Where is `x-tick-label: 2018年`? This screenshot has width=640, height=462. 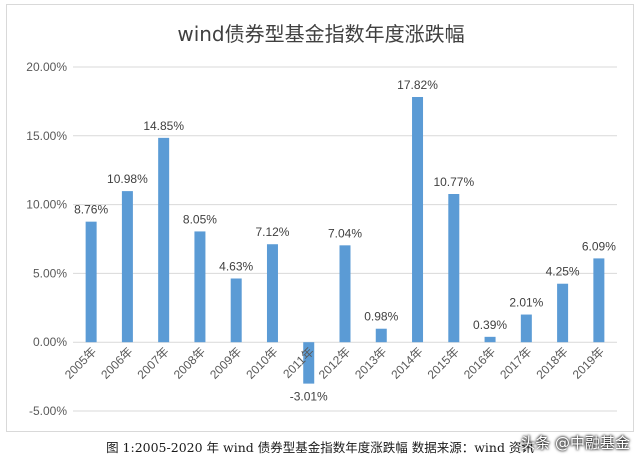
x-tick-label: 2018年 is located at coordinates (551, 362).